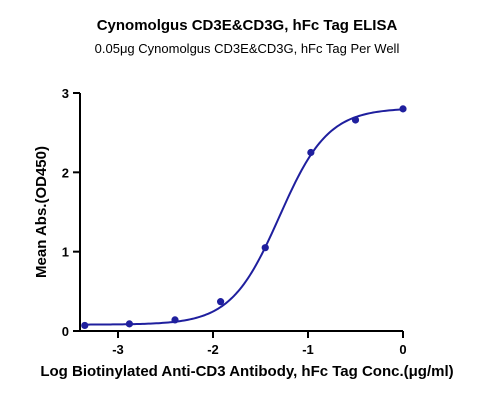 The image size is (495, 400). What do you see at coordinates (65, 331) in the screenshot?
I see `y-tick-label: 0` at bounding box center [65, 331].